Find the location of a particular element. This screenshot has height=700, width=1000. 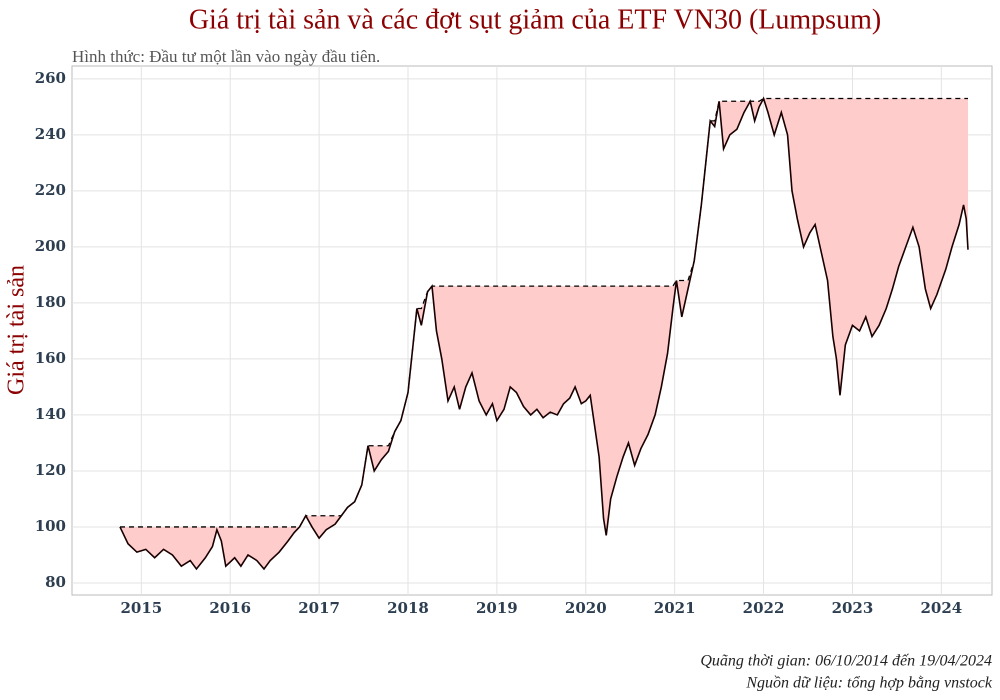

y-tick-label: 160 is located at coordinates (50, 358).